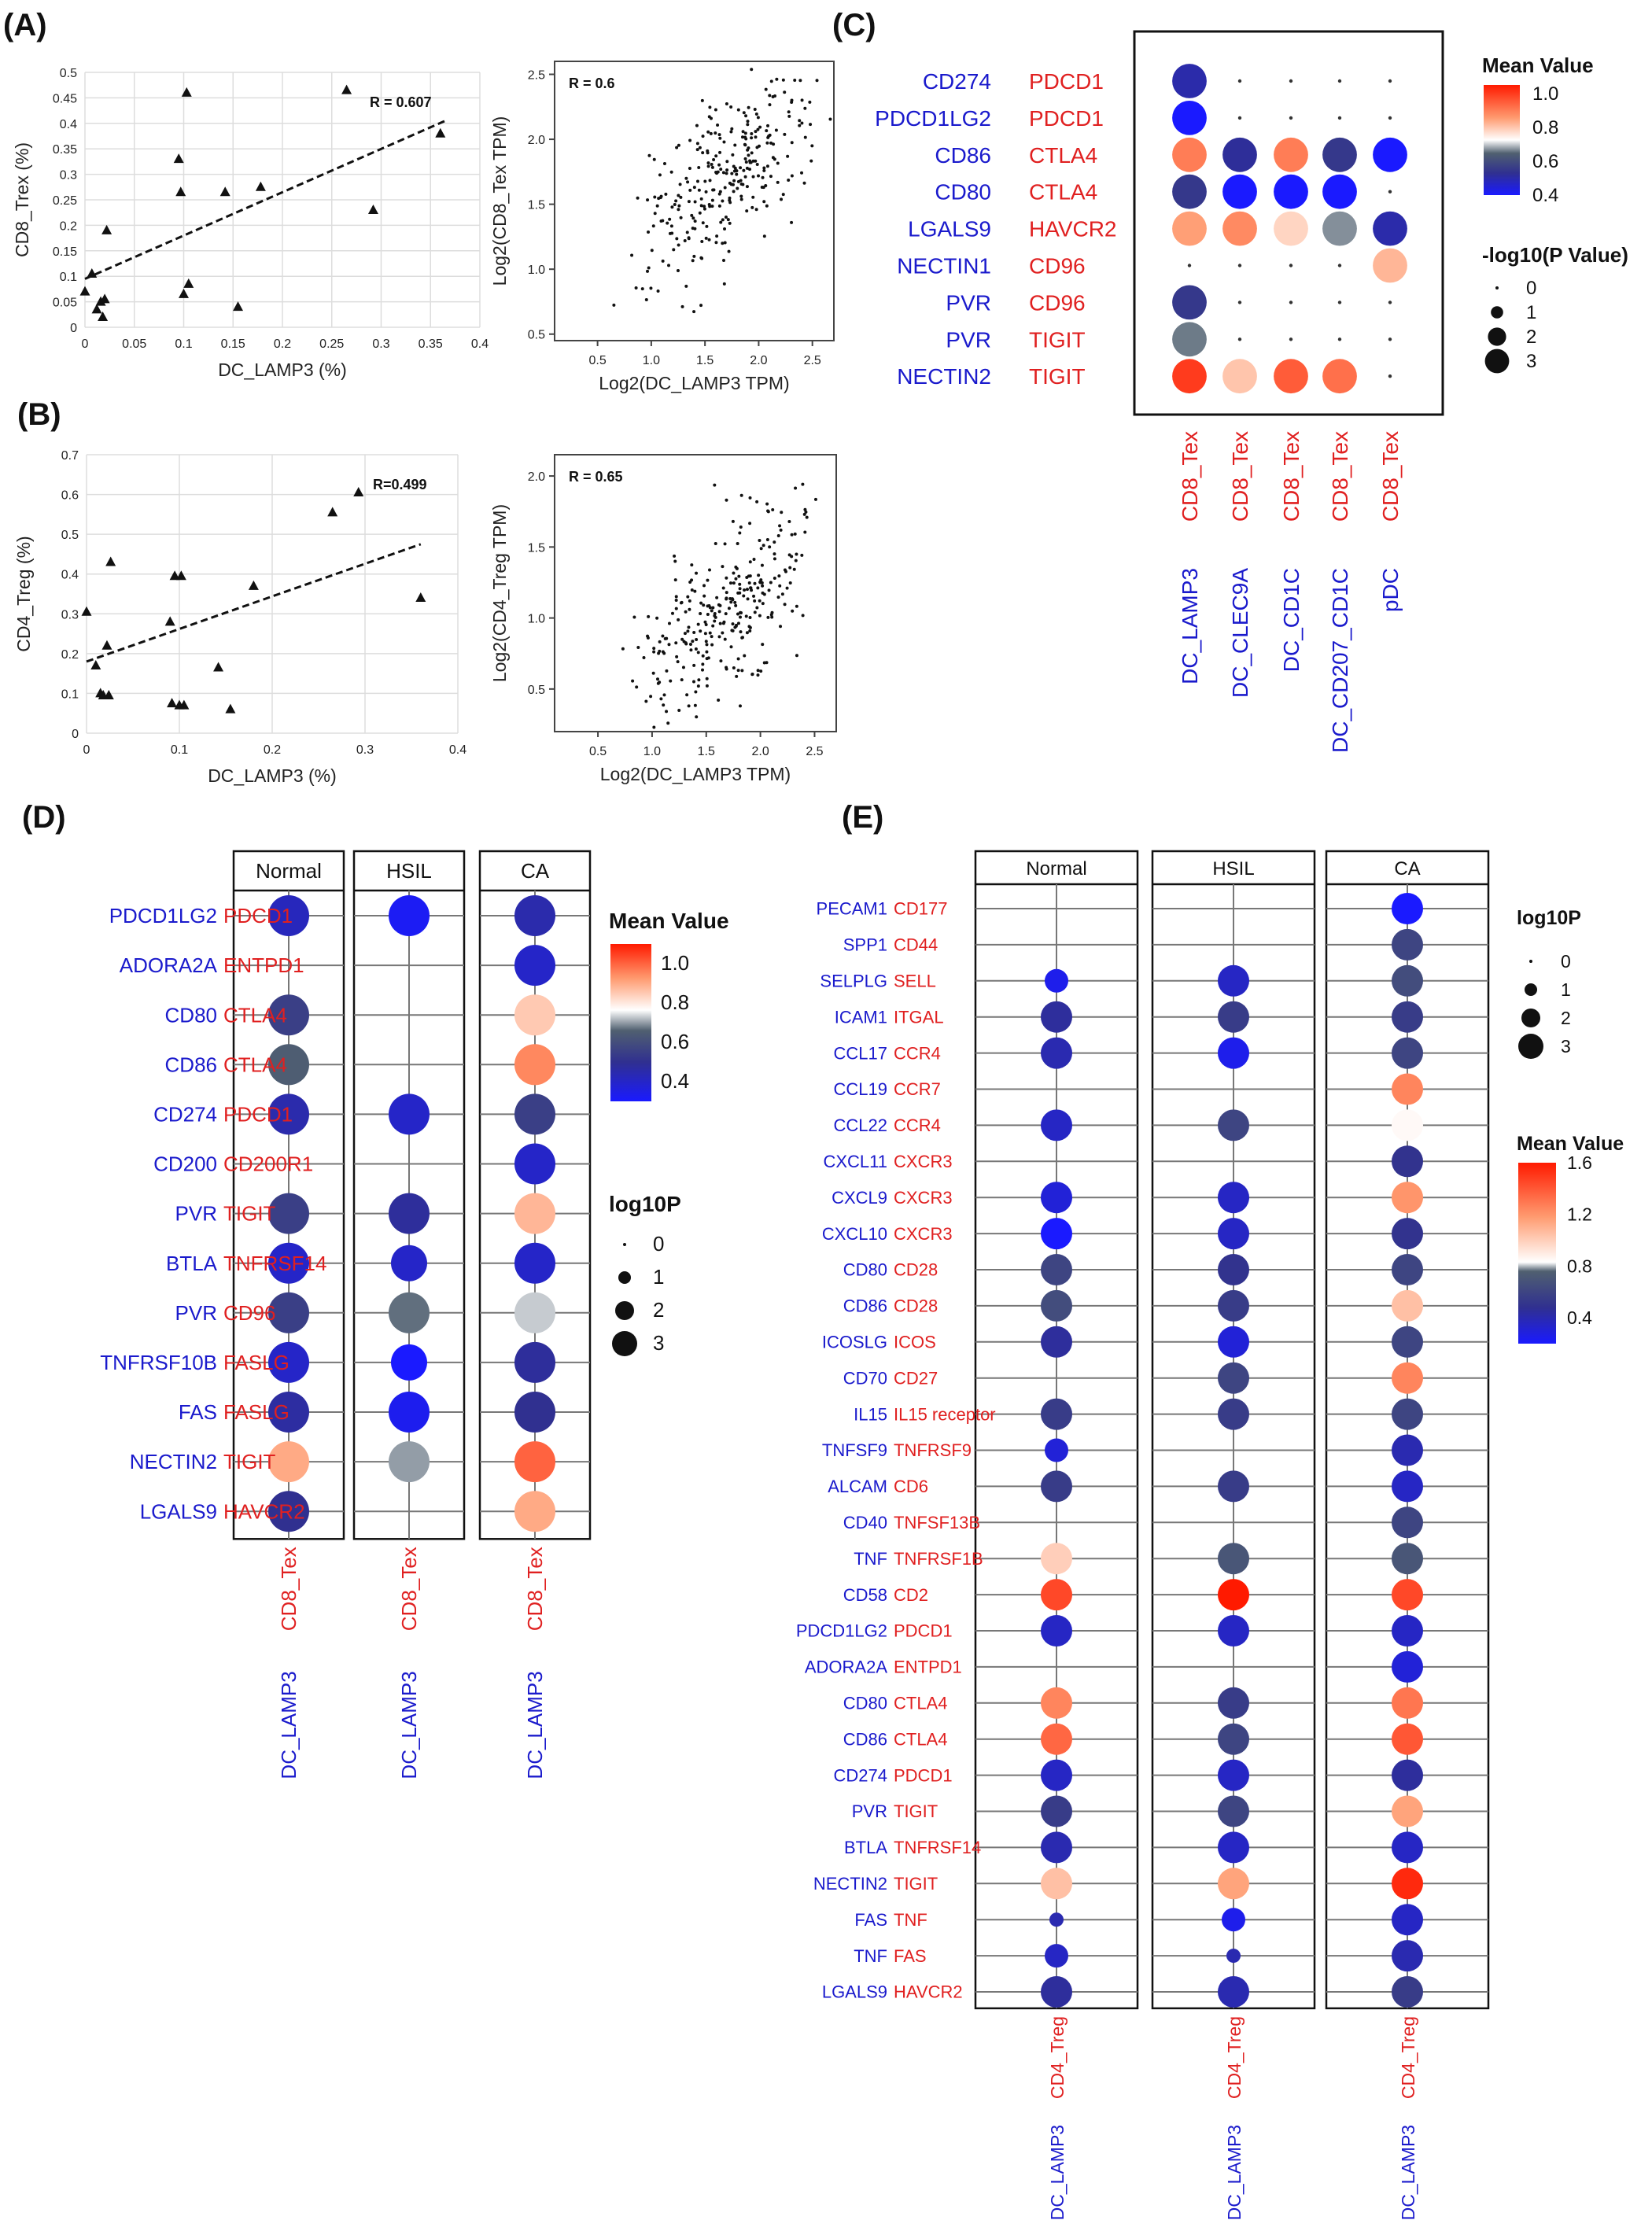 The width and height of the screenshot is (1652, 2220). I want to click on row-ligand-label: CXCL11, so click(855, 1161).